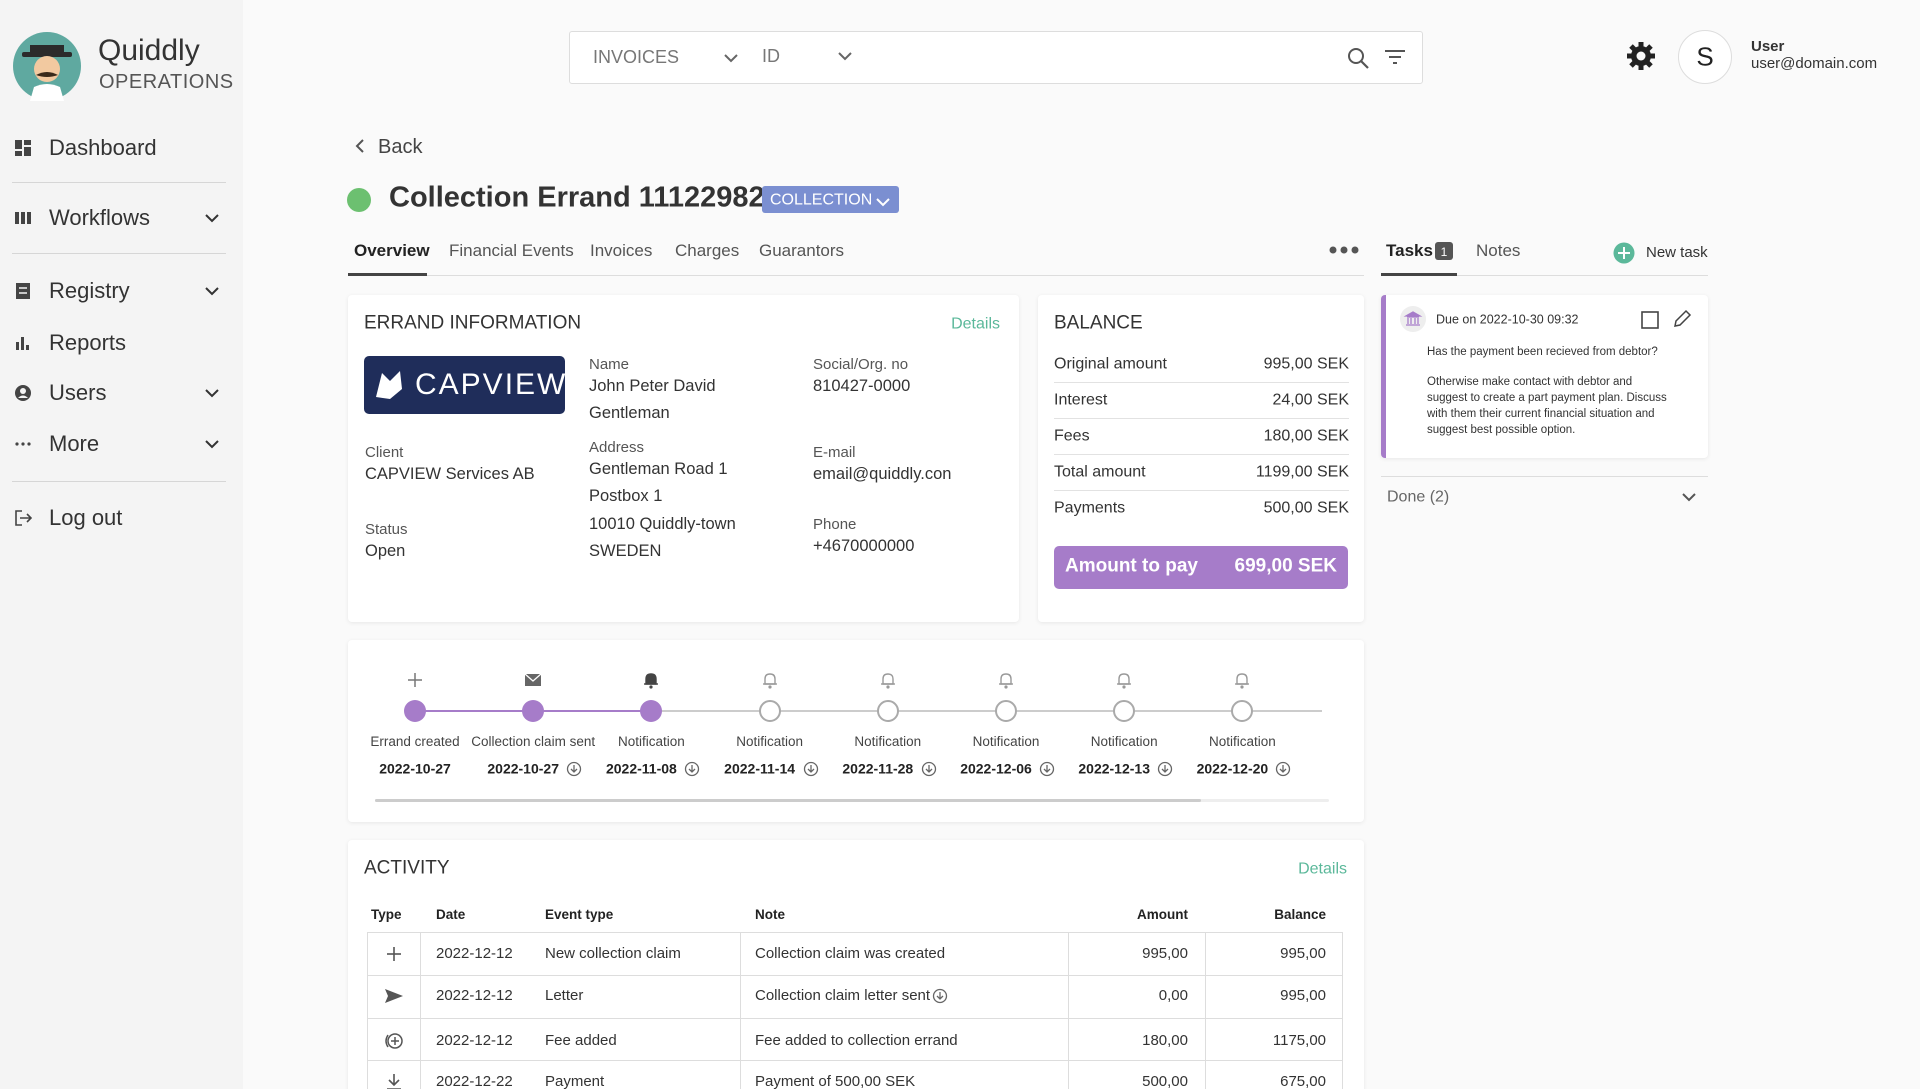 Image resolution: width=1920 pixels, height=1089 pixels. What do you see at coordinates (74, 443) in the screenshot?
I see `nav-item: More` at bounding box center [74, 443].